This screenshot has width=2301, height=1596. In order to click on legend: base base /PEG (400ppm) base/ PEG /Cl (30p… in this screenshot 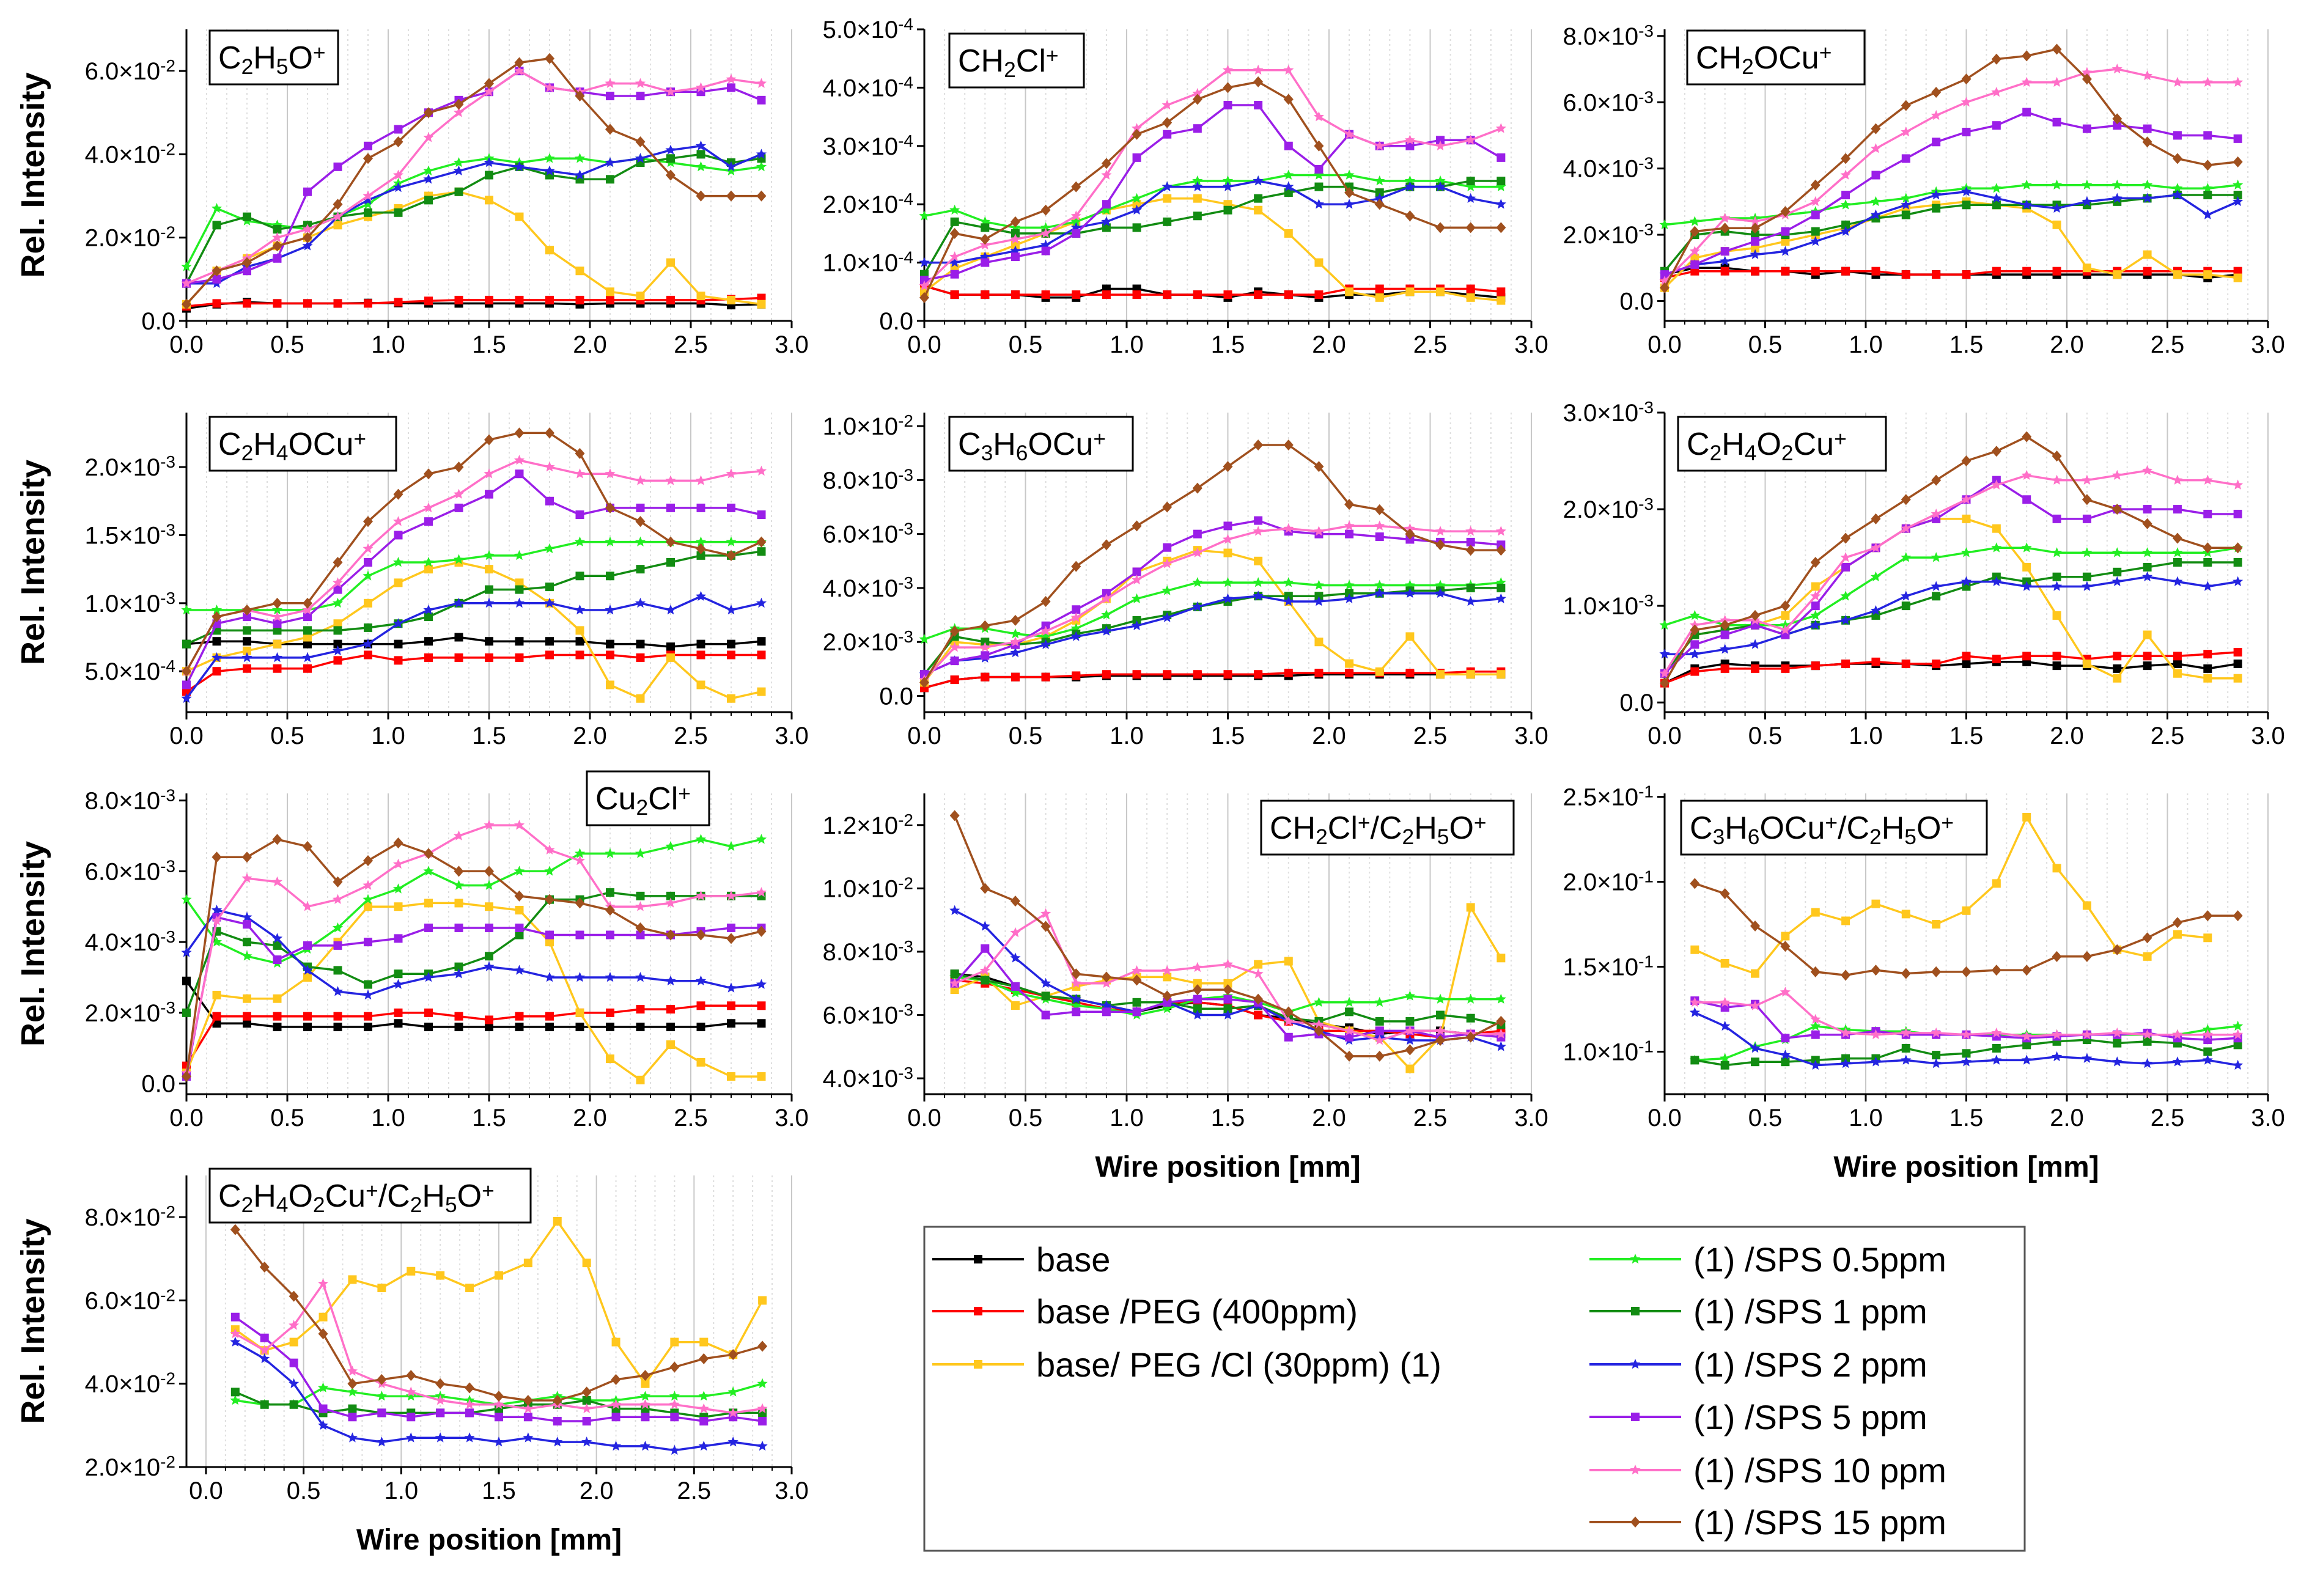, I will do `click(1474, 1389)`.